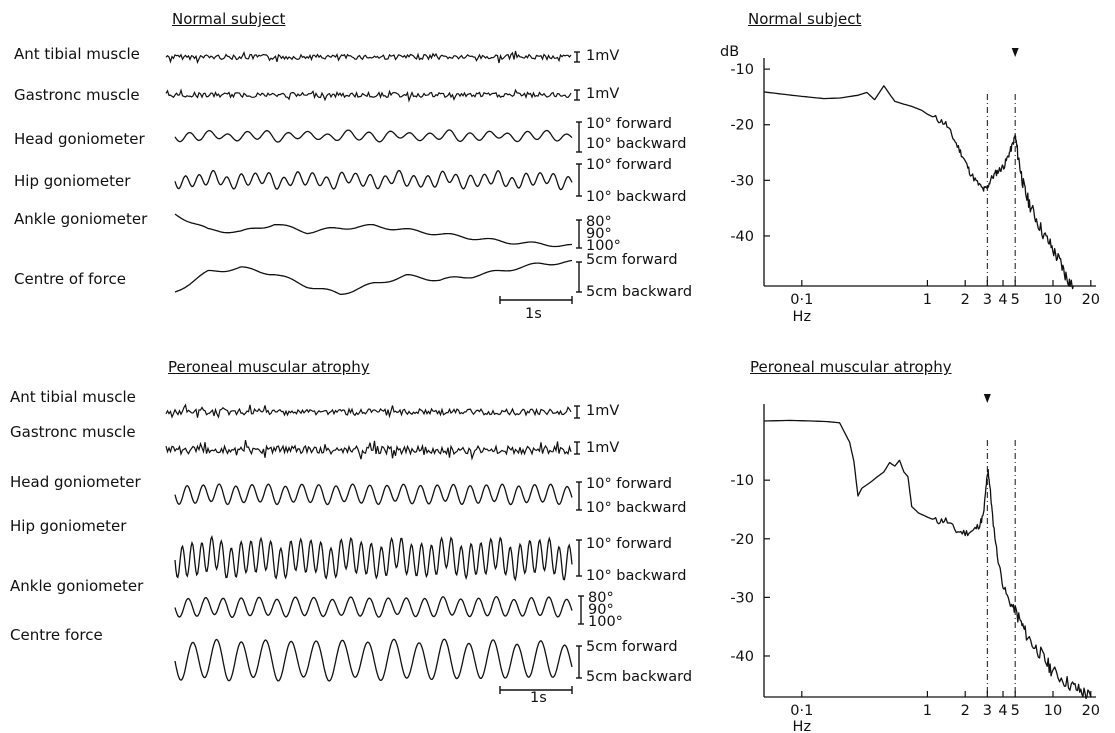  Describe the element at coordinates (70, 279) in the screenshot. I see `trace-label-centre-of-force: Centre of force` at that location.